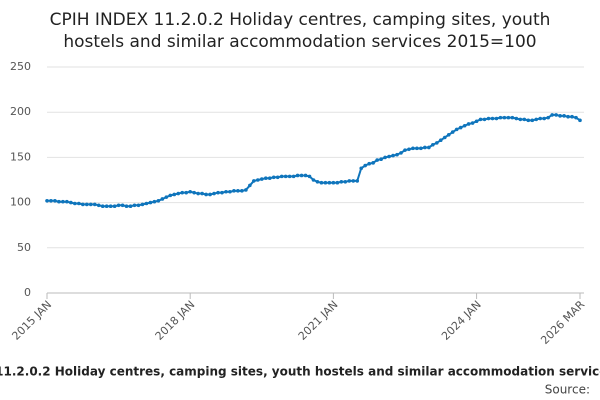 The width and height of the screenshot is (600, 400). I want to click on y-tick-label: 100, so click(20, 202).